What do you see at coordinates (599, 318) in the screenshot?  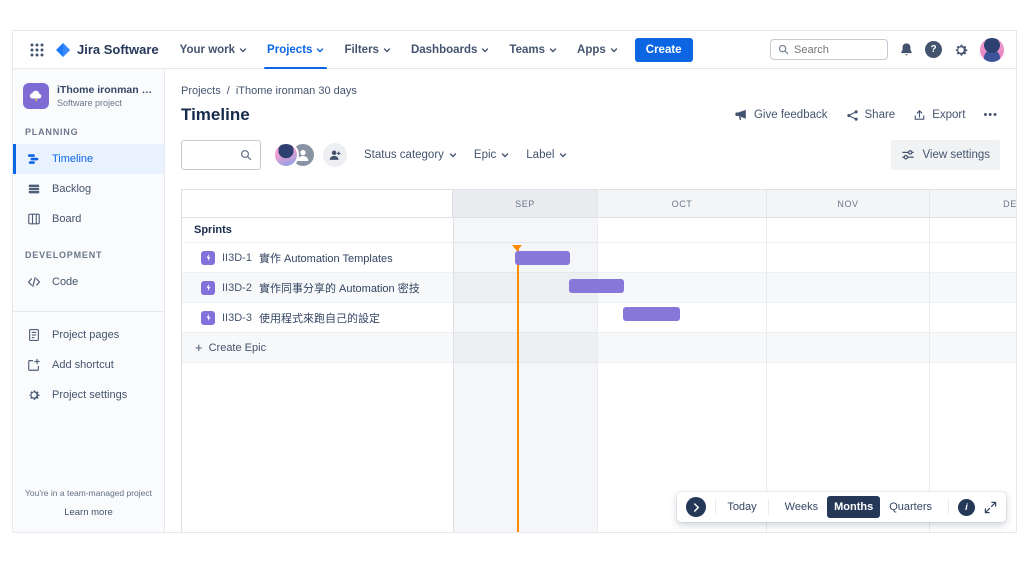 I see `epic-row: II3D-3 使用程式來跑自己的設定` at bounding box center [599, 318].